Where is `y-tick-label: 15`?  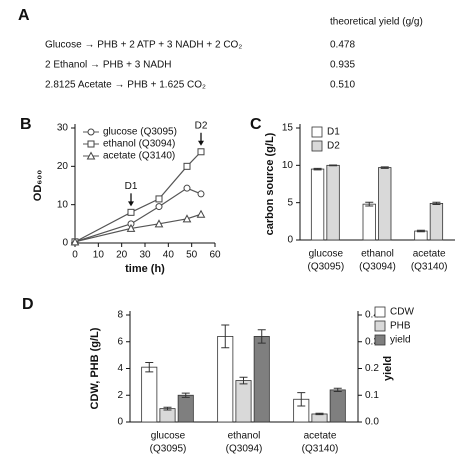
y-tick-label: 15 is located at coordinates (288, 128).